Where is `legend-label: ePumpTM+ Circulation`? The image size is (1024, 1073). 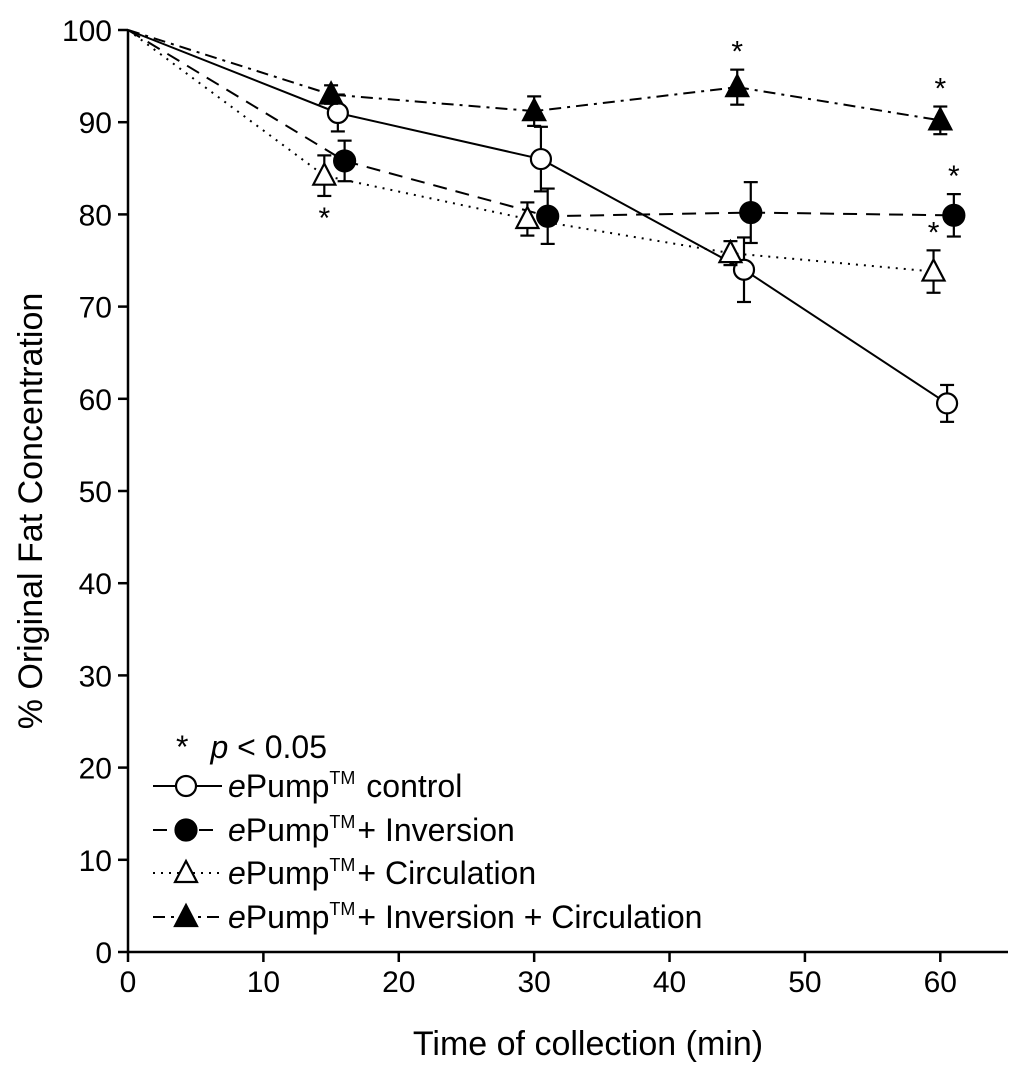 legend-label: ePumpTM+ Circulation is located at coordinates (382, 873).